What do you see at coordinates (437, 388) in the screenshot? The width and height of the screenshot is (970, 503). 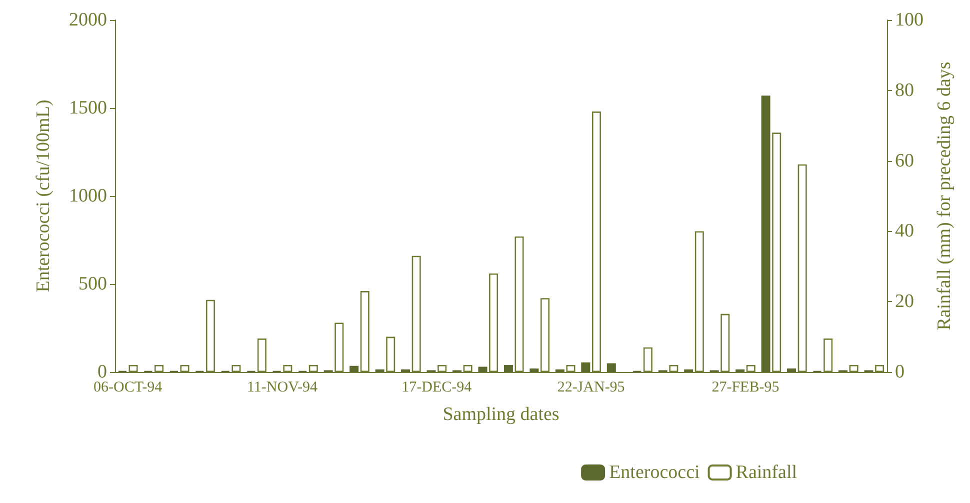 I see `x-tick-label: 17-DEC-94` at bounding box center [437, 388].